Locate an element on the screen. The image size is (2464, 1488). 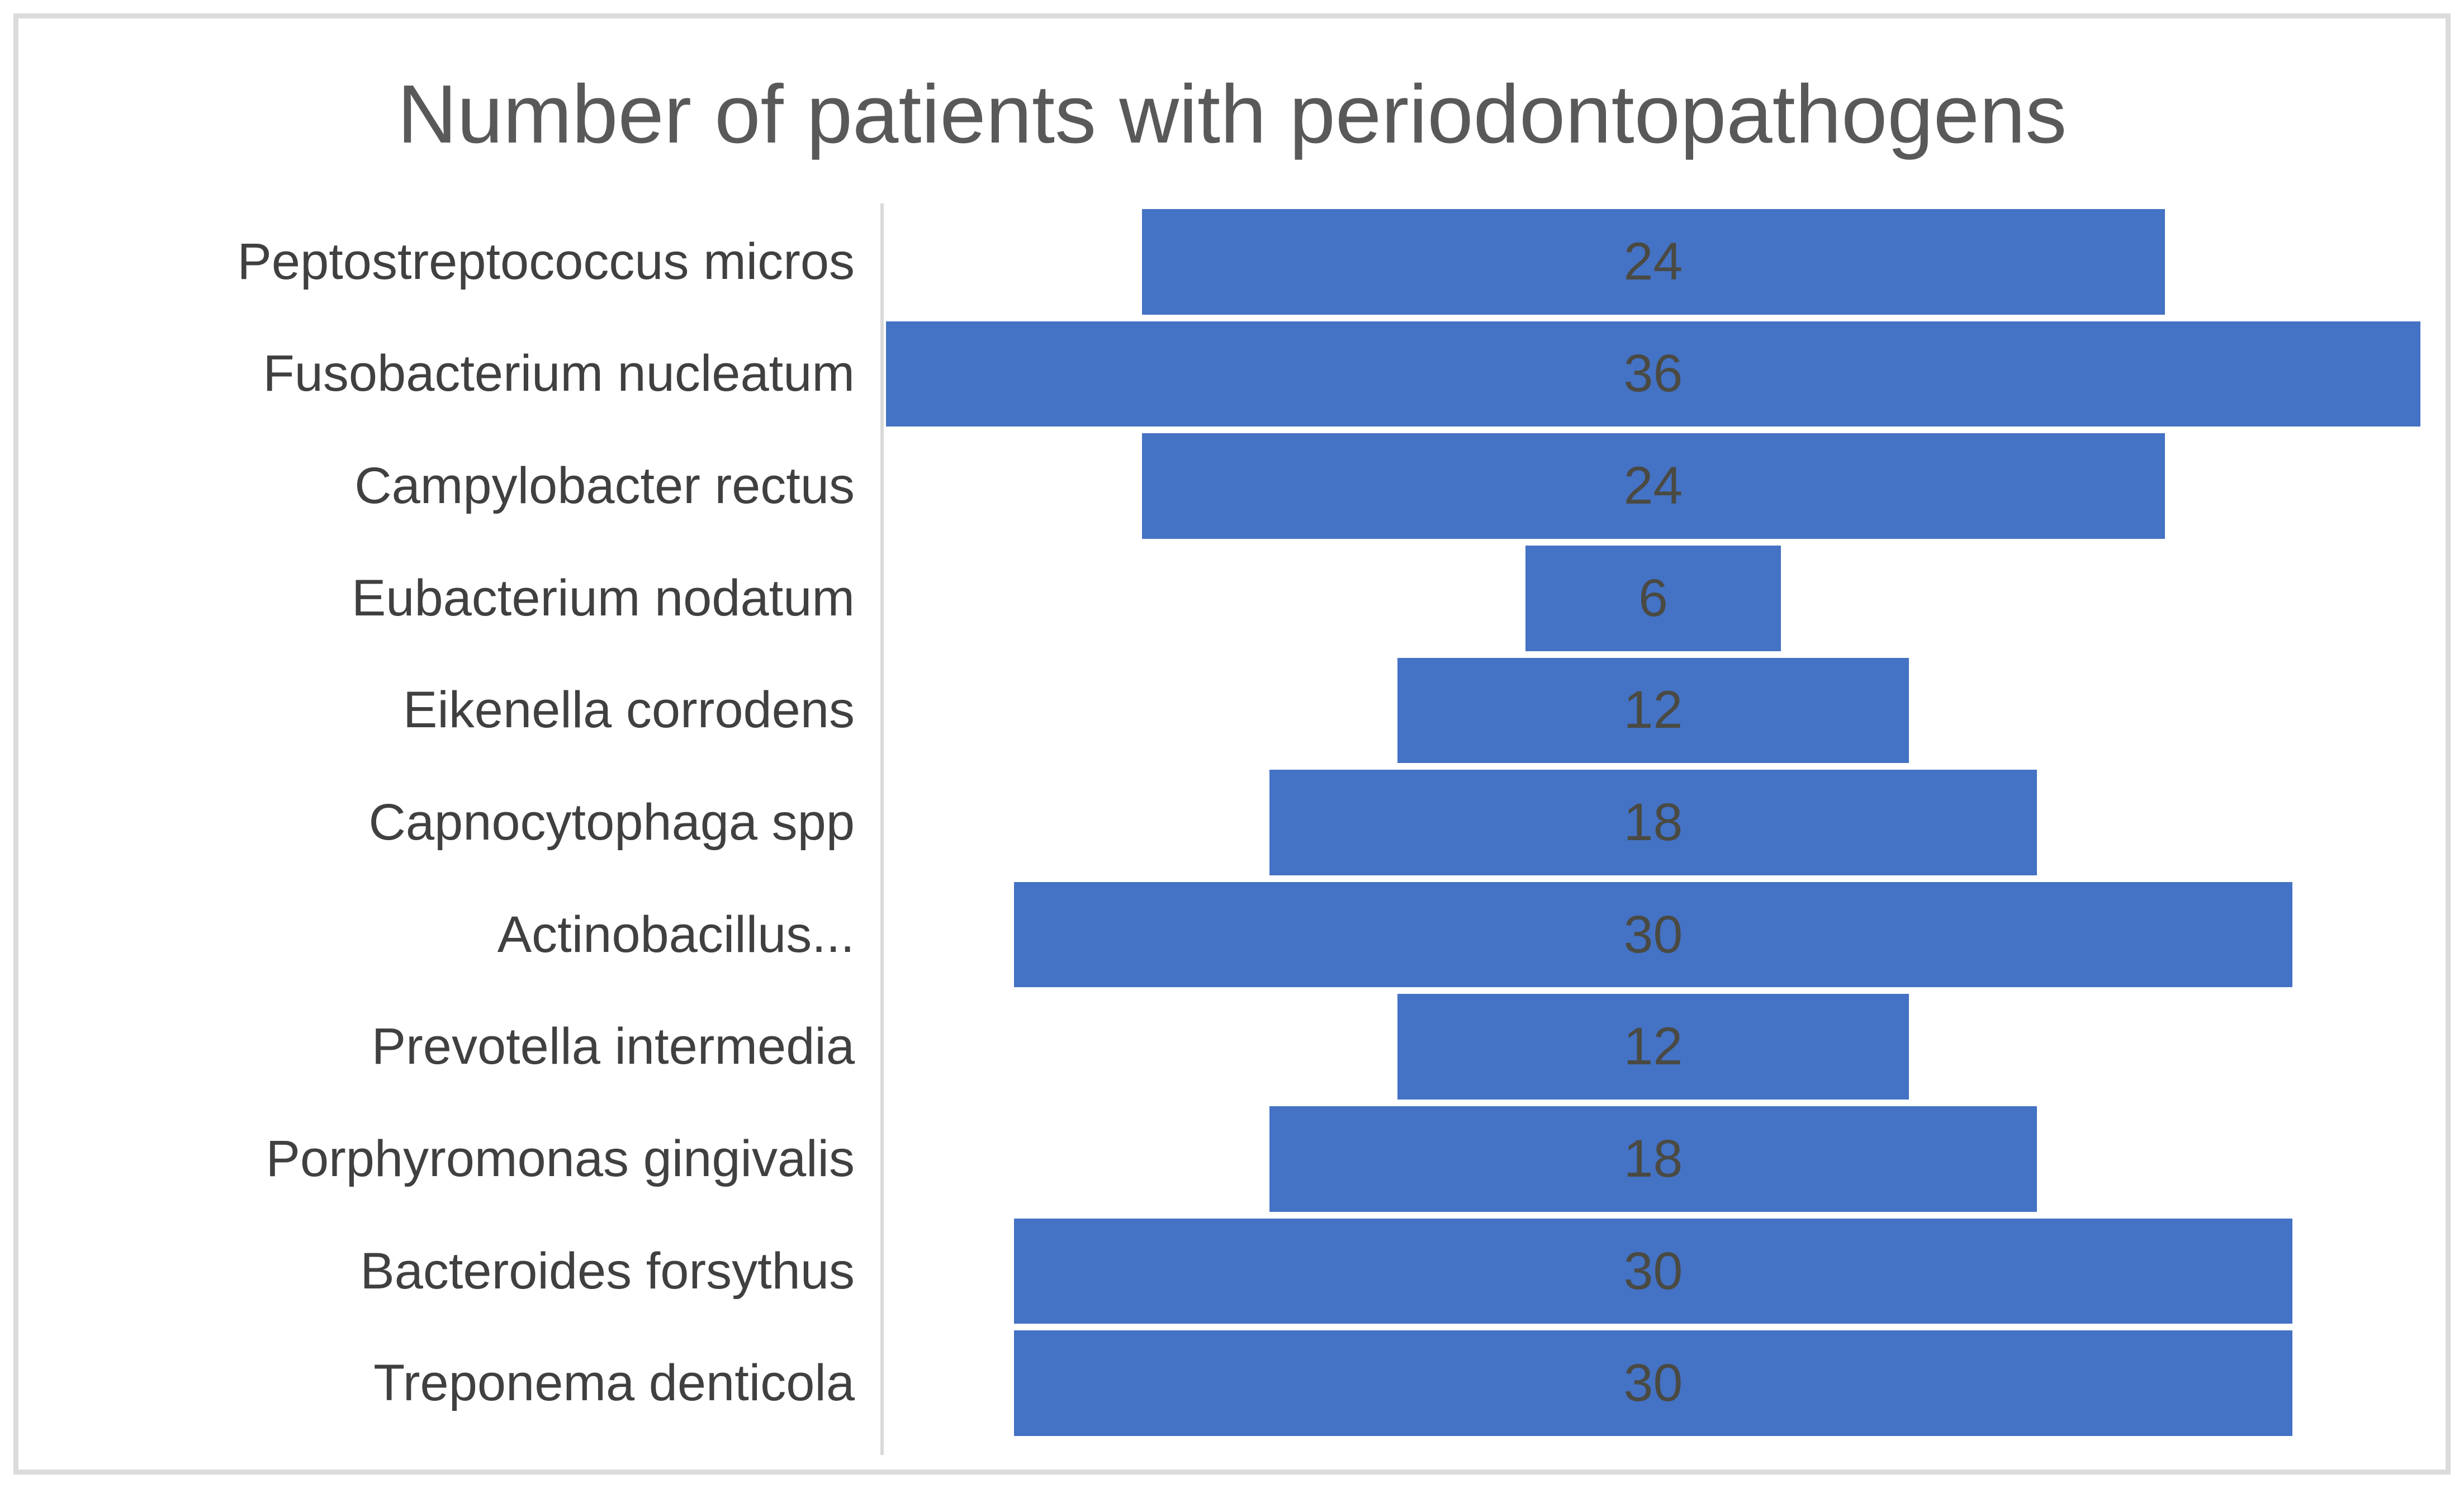
bar-value-label: 6 is located at coordinates (1653, 598).